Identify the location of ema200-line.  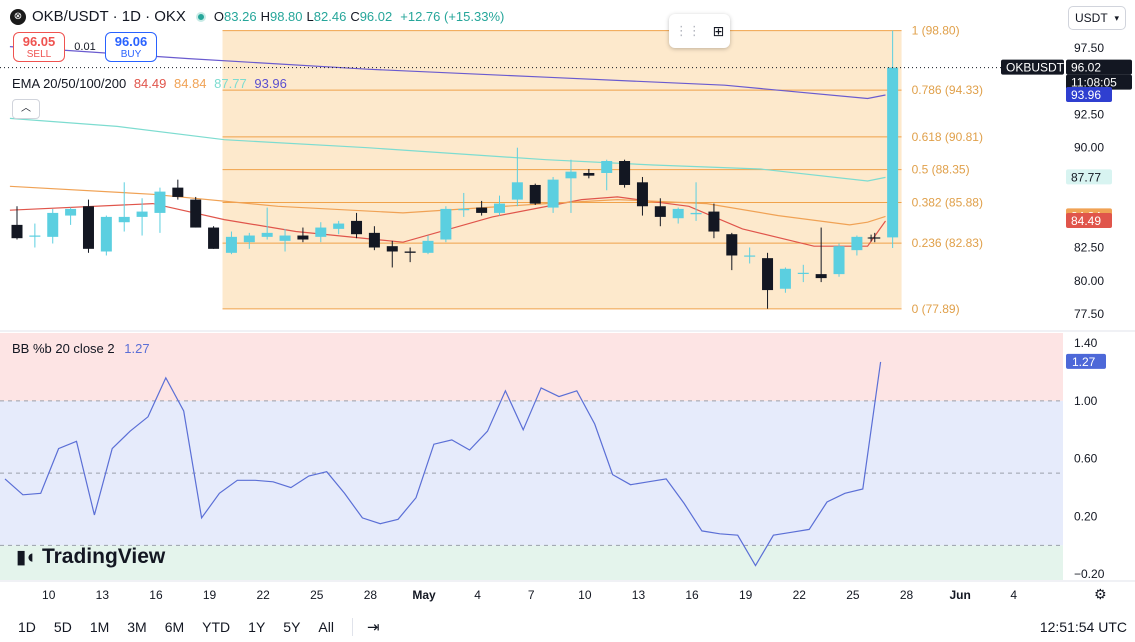
(447, 73).